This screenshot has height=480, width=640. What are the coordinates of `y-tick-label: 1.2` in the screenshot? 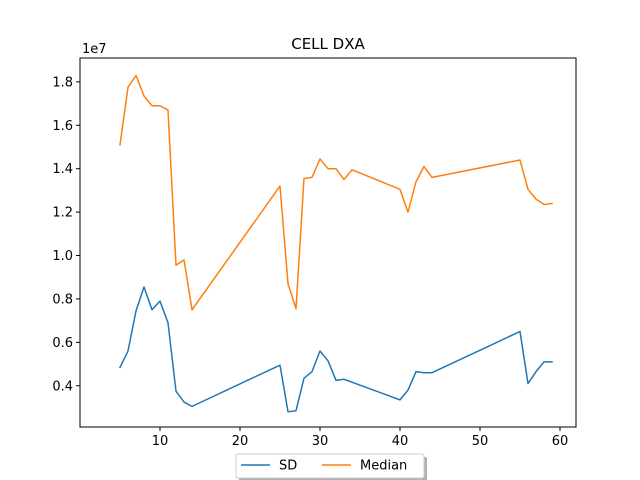 It's located at (62, 213).